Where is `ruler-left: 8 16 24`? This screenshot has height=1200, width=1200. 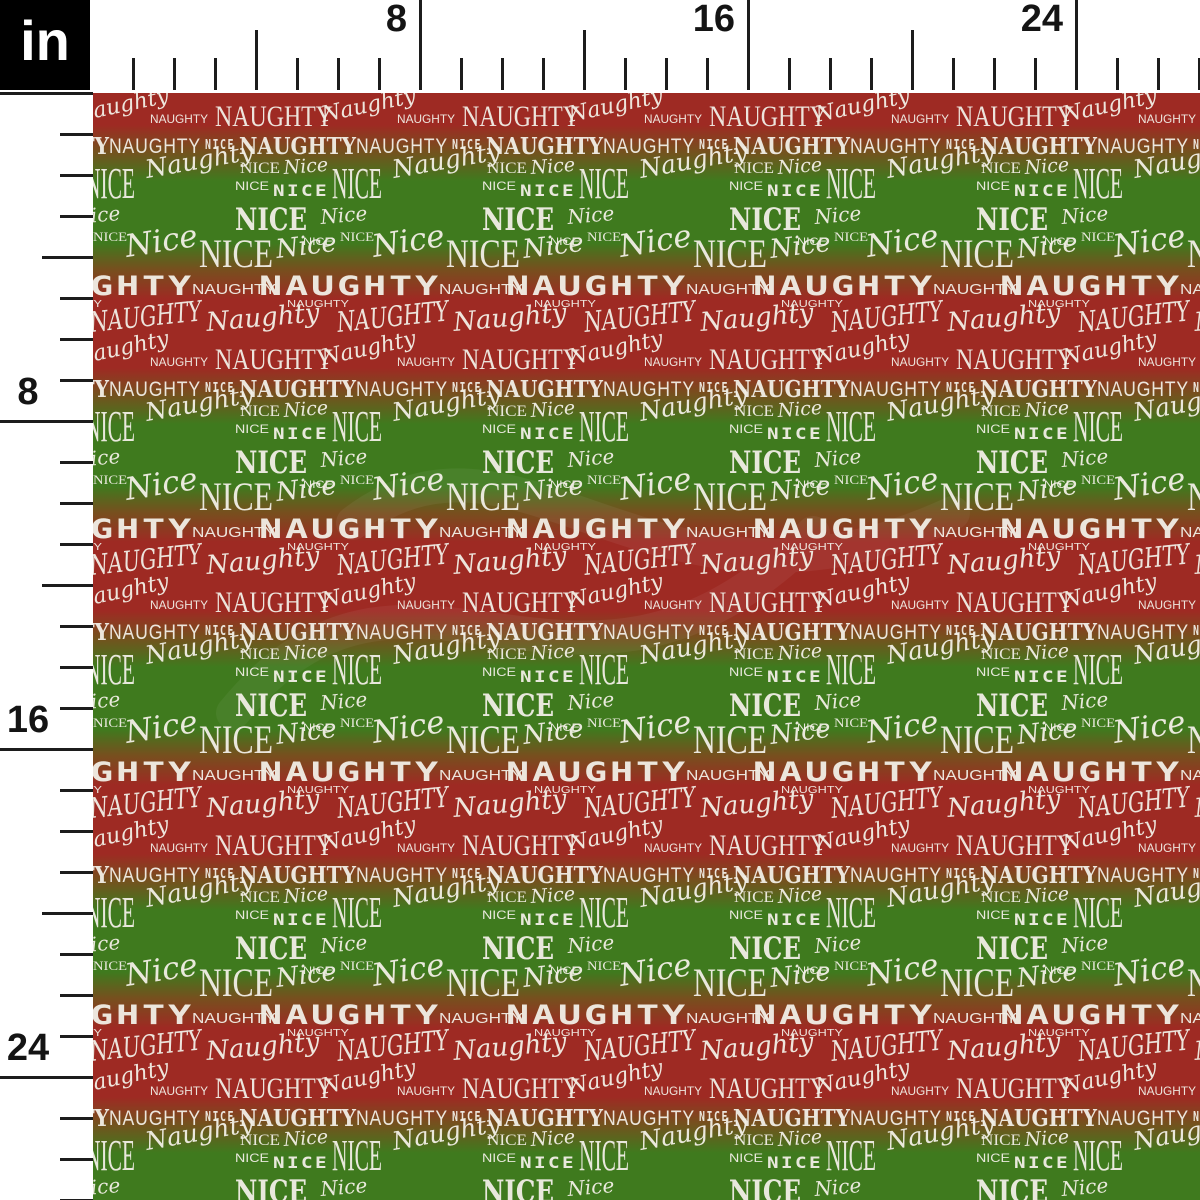 ruler-left: 8 16 24 is located at coordinates (46, 645).